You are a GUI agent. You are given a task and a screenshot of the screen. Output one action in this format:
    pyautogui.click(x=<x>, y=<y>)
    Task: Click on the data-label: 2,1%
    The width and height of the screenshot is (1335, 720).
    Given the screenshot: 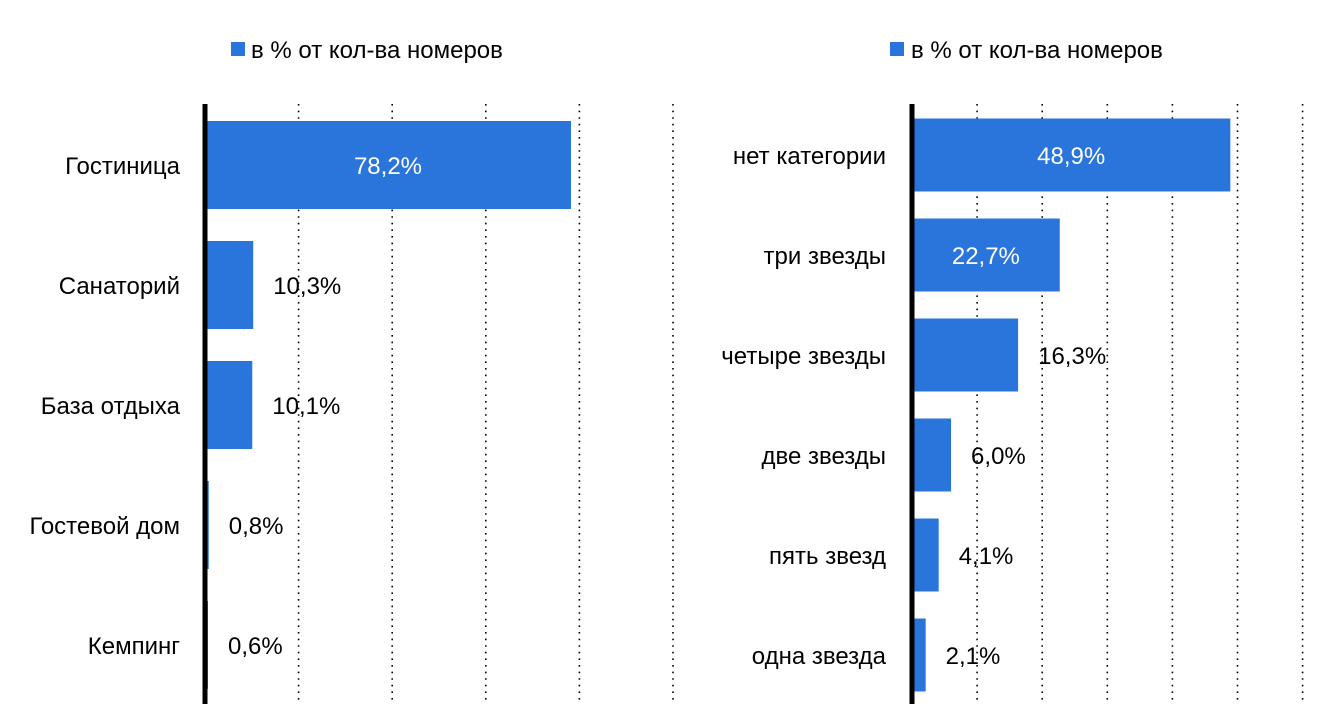 What is the action you would take?
    pyautogui.click(x=973, y=656)
    